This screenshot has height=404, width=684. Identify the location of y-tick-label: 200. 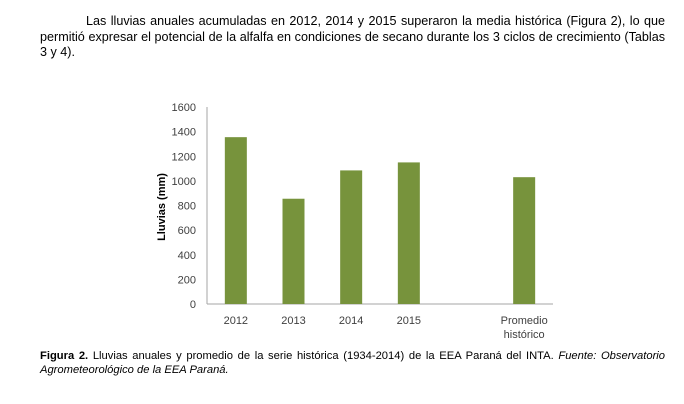
(187, 280).